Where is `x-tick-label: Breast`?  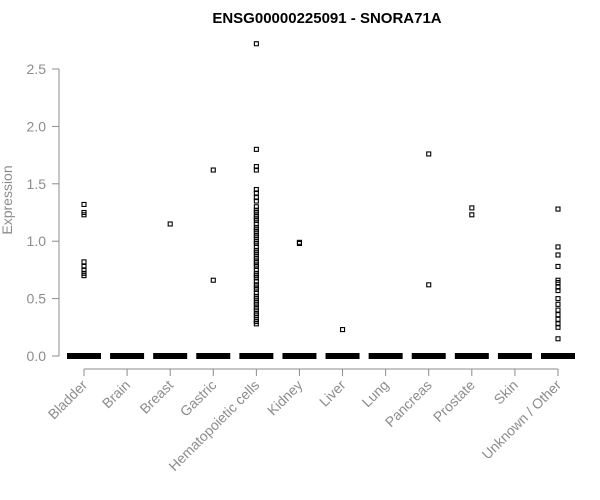
x-tick-label: Breast is located at coordinates (156, 397).